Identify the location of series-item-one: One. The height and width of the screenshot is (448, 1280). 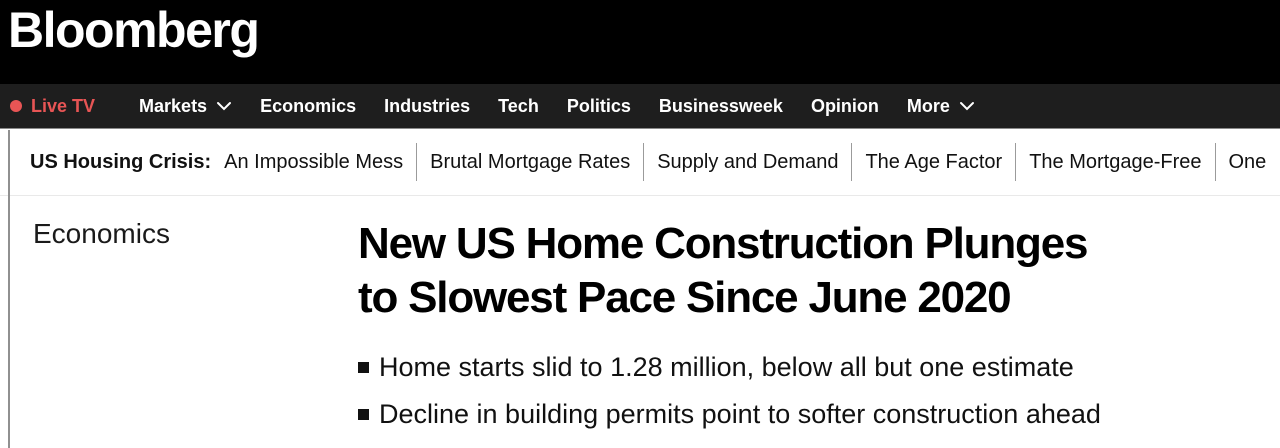
(1247, 161).